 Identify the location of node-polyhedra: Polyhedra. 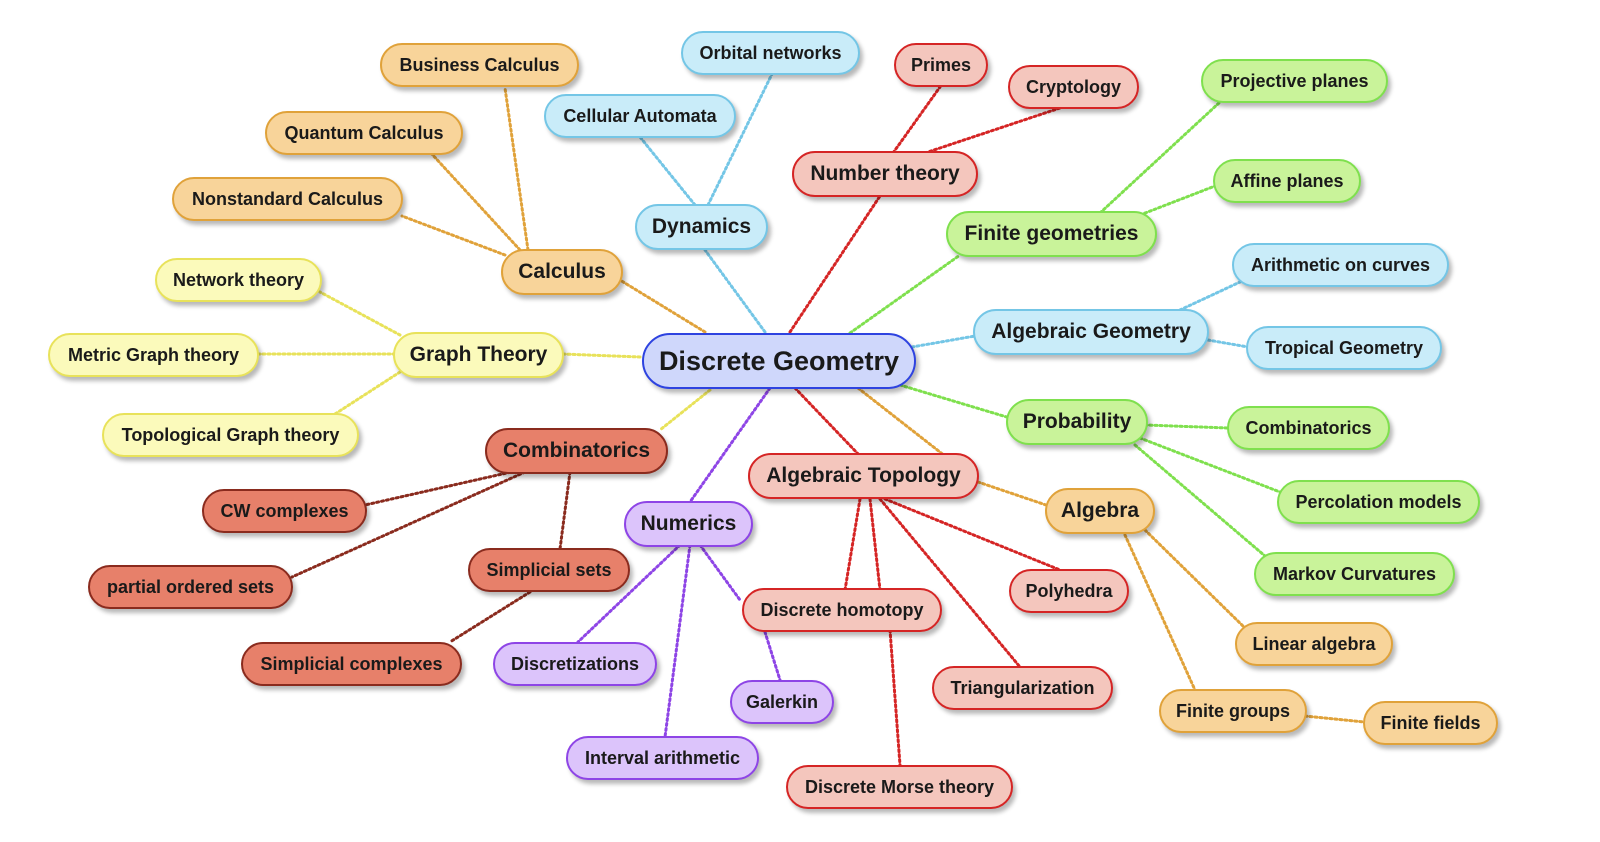
(1069, 591).